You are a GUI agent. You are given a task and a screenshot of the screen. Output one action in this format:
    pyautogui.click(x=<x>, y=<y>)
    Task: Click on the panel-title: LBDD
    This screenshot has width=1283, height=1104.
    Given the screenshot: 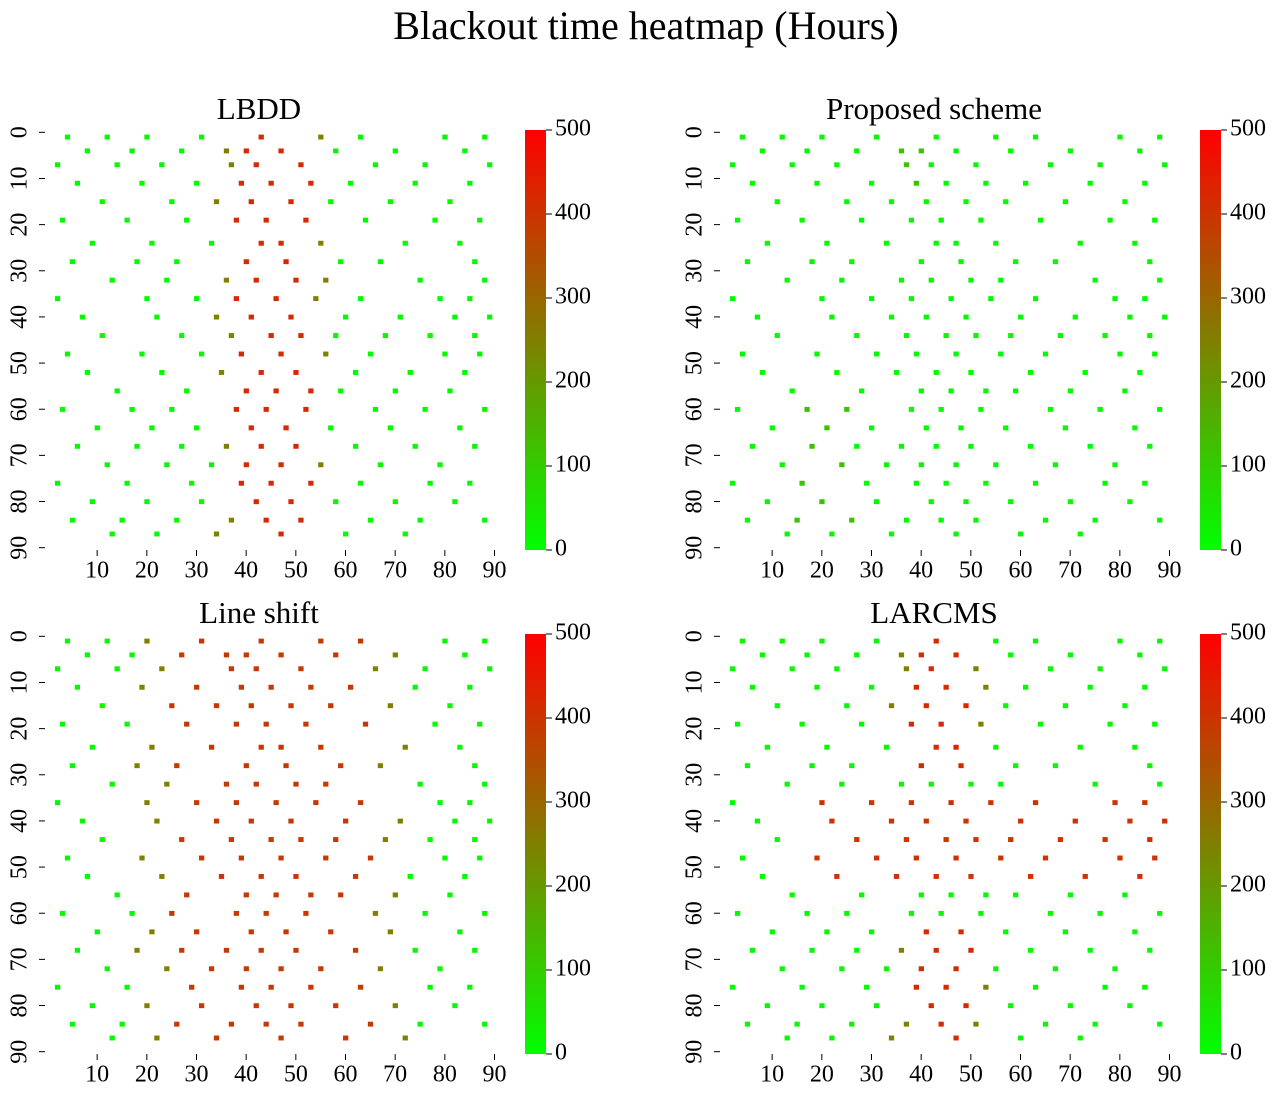 What is the action you would take?
    pyautogui.click(x=259, y=108)
    